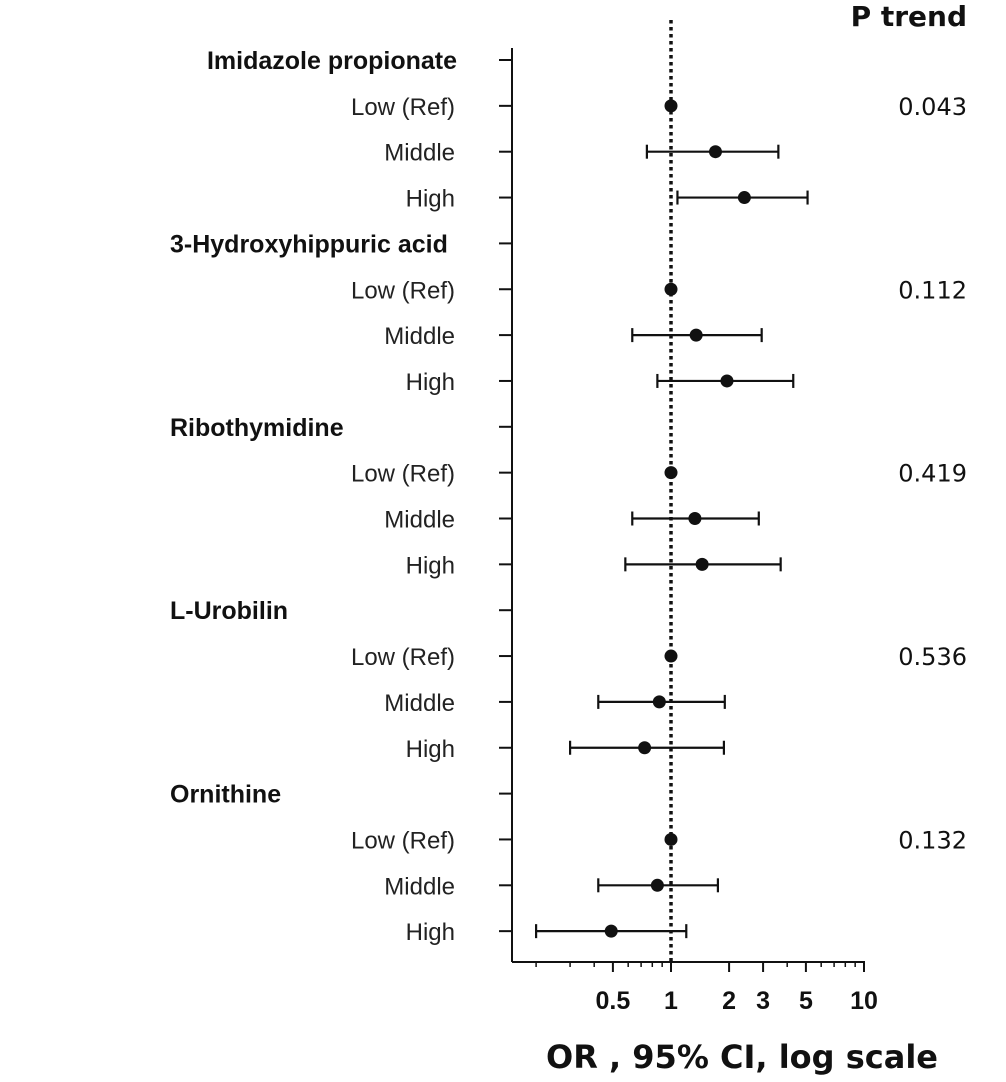 Image resolution: width=1006 pixels, height=1082 pixels. What do you see at coordinates (671, 1001) in the screenshot?
I see `x-tick-label: 1` at bounding box center [671, 1001].